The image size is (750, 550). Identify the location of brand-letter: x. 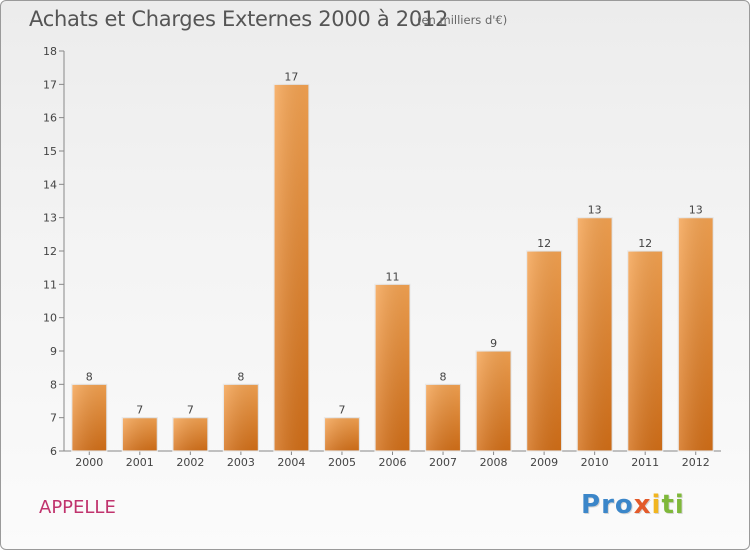
(642, 505).